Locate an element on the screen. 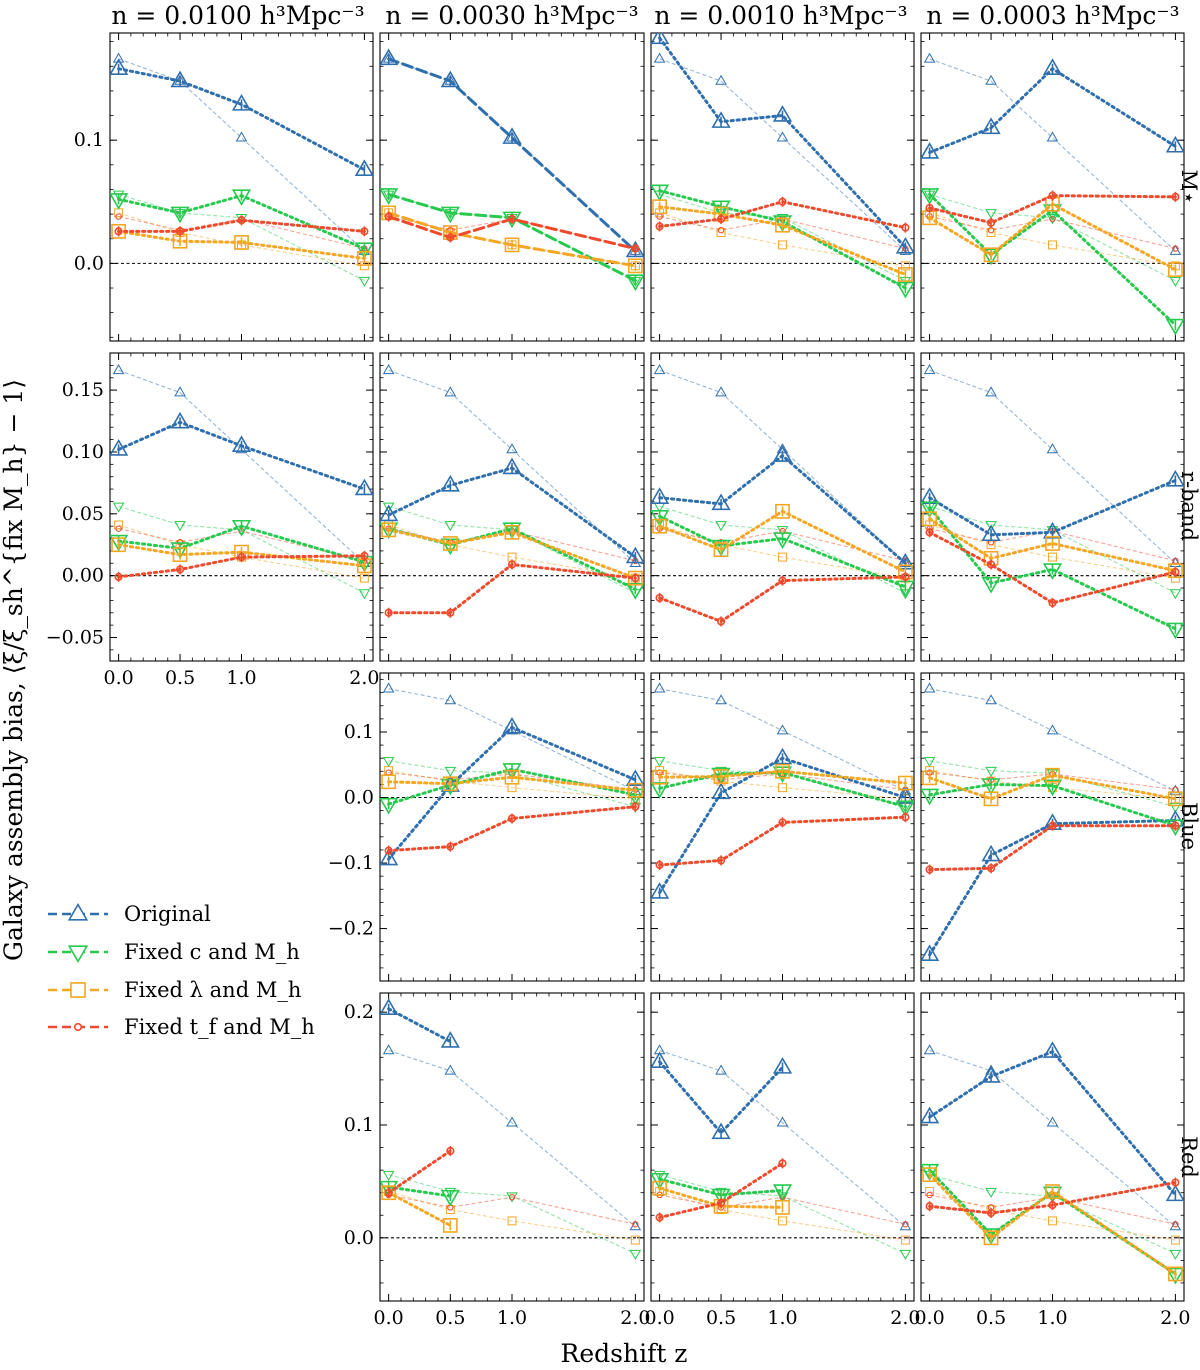 This screenshot has width=1200, height=1370. legend-marker-original is located at coordinates (78, 911).